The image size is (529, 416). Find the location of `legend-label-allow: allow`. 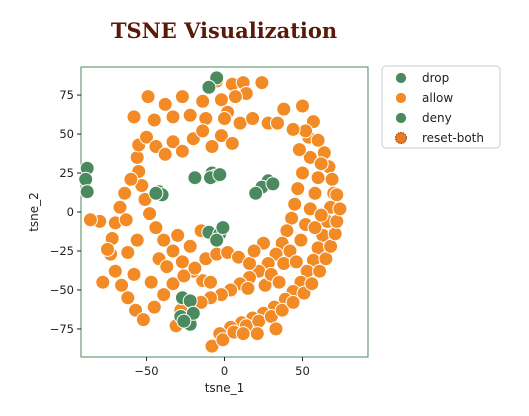

legend-label-allow: allow is located at coordinates (437, 98).